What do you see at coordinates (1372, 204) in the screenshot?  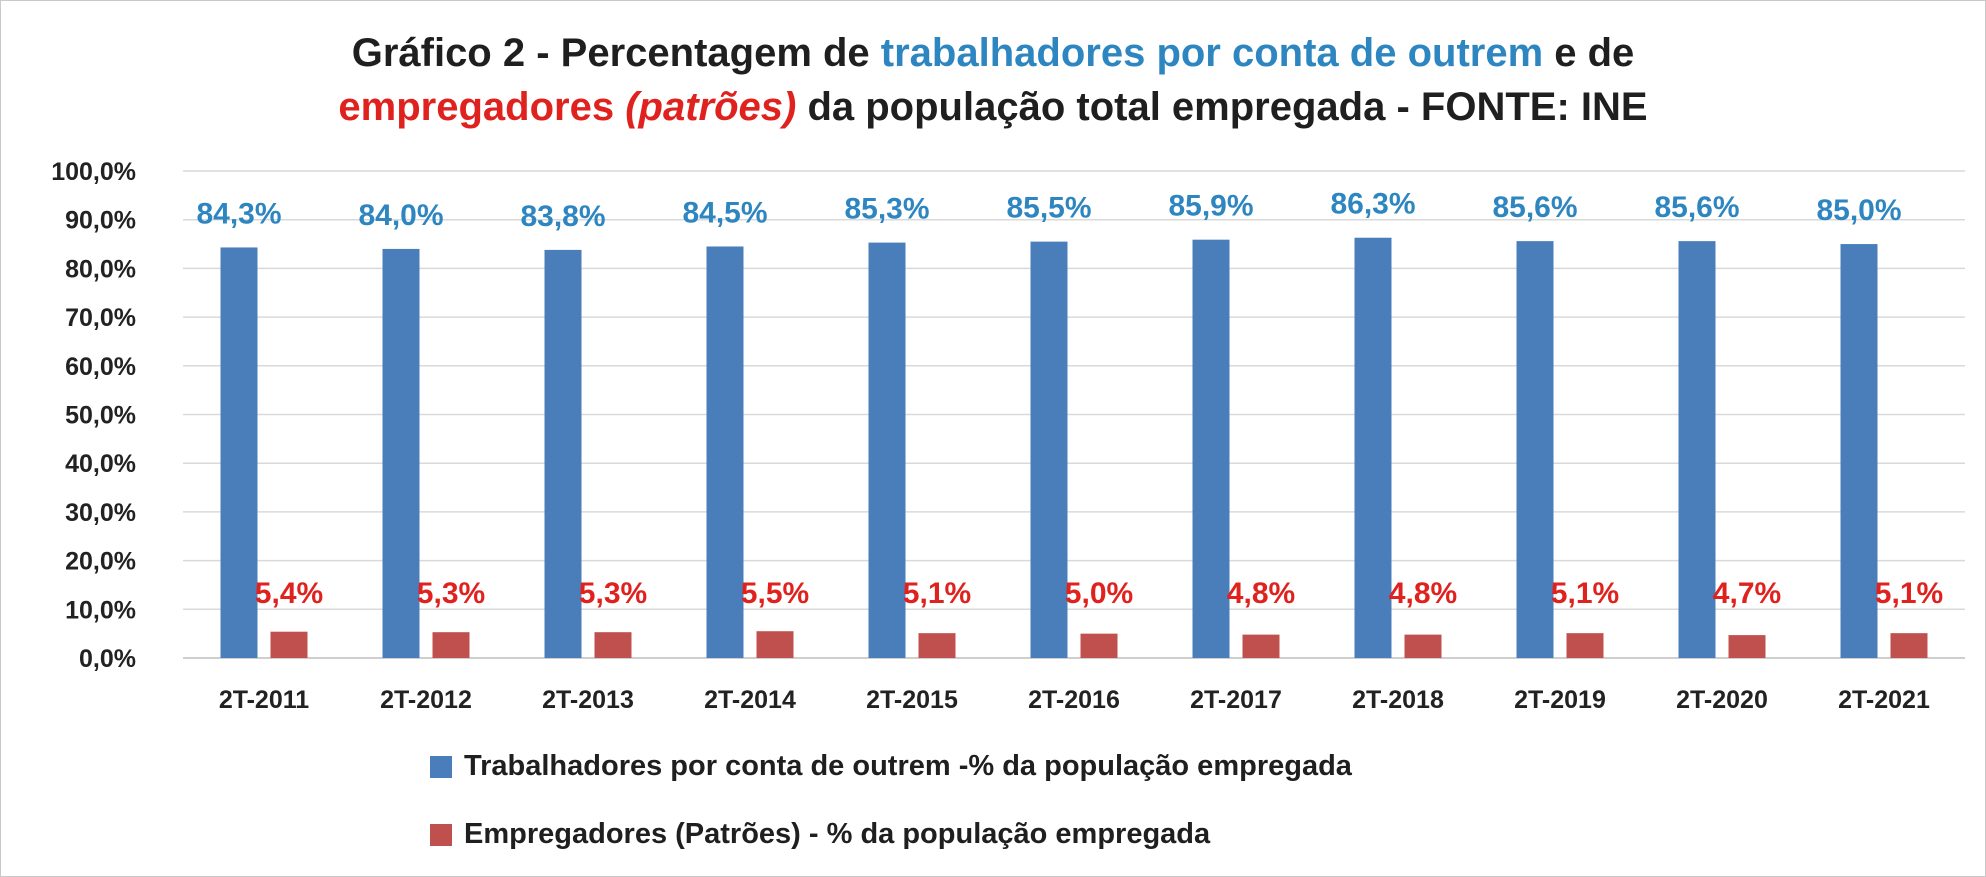 I see `data-label-workers: 86,3%` at bounding box center [1372, 204].